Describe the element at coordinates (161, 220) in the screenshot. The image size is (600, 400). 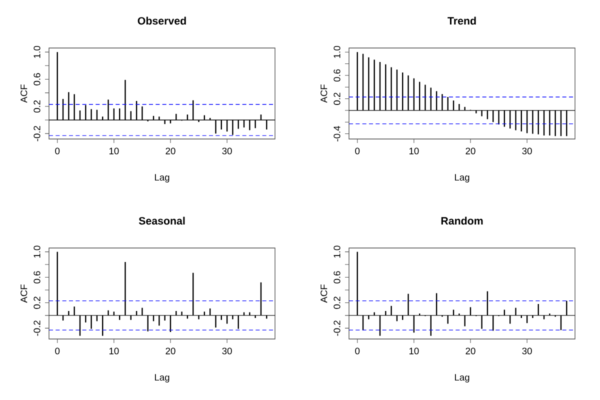
I see `chart-title: Seasonal` at that location.